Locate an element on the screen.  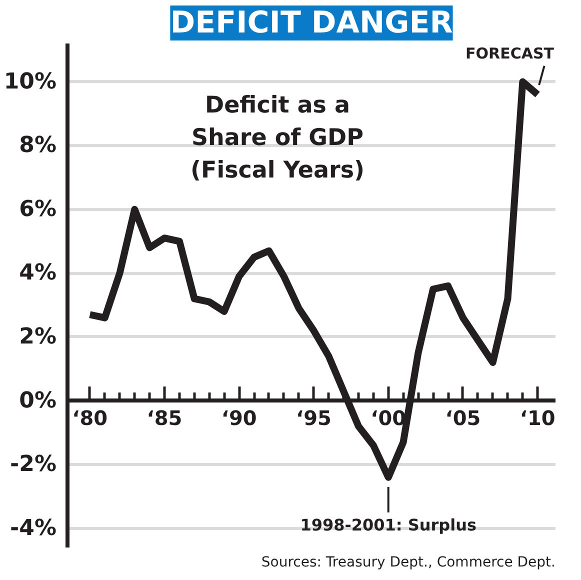
x-tick-label: ‘00 is located at coordinates (388, 418).